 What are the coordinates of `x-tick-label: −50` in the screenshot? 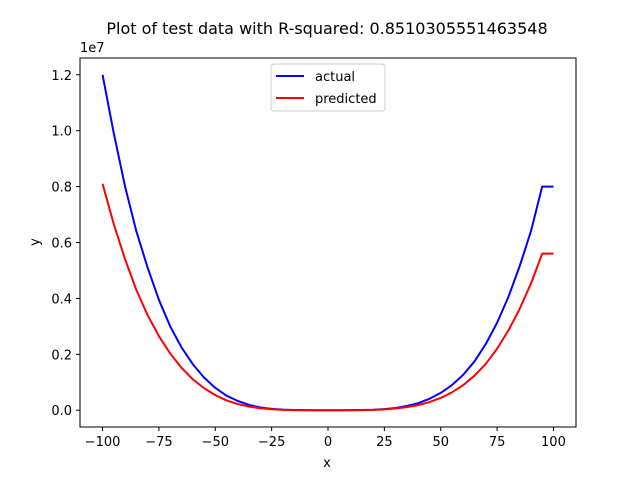 It's located at (215, 442).